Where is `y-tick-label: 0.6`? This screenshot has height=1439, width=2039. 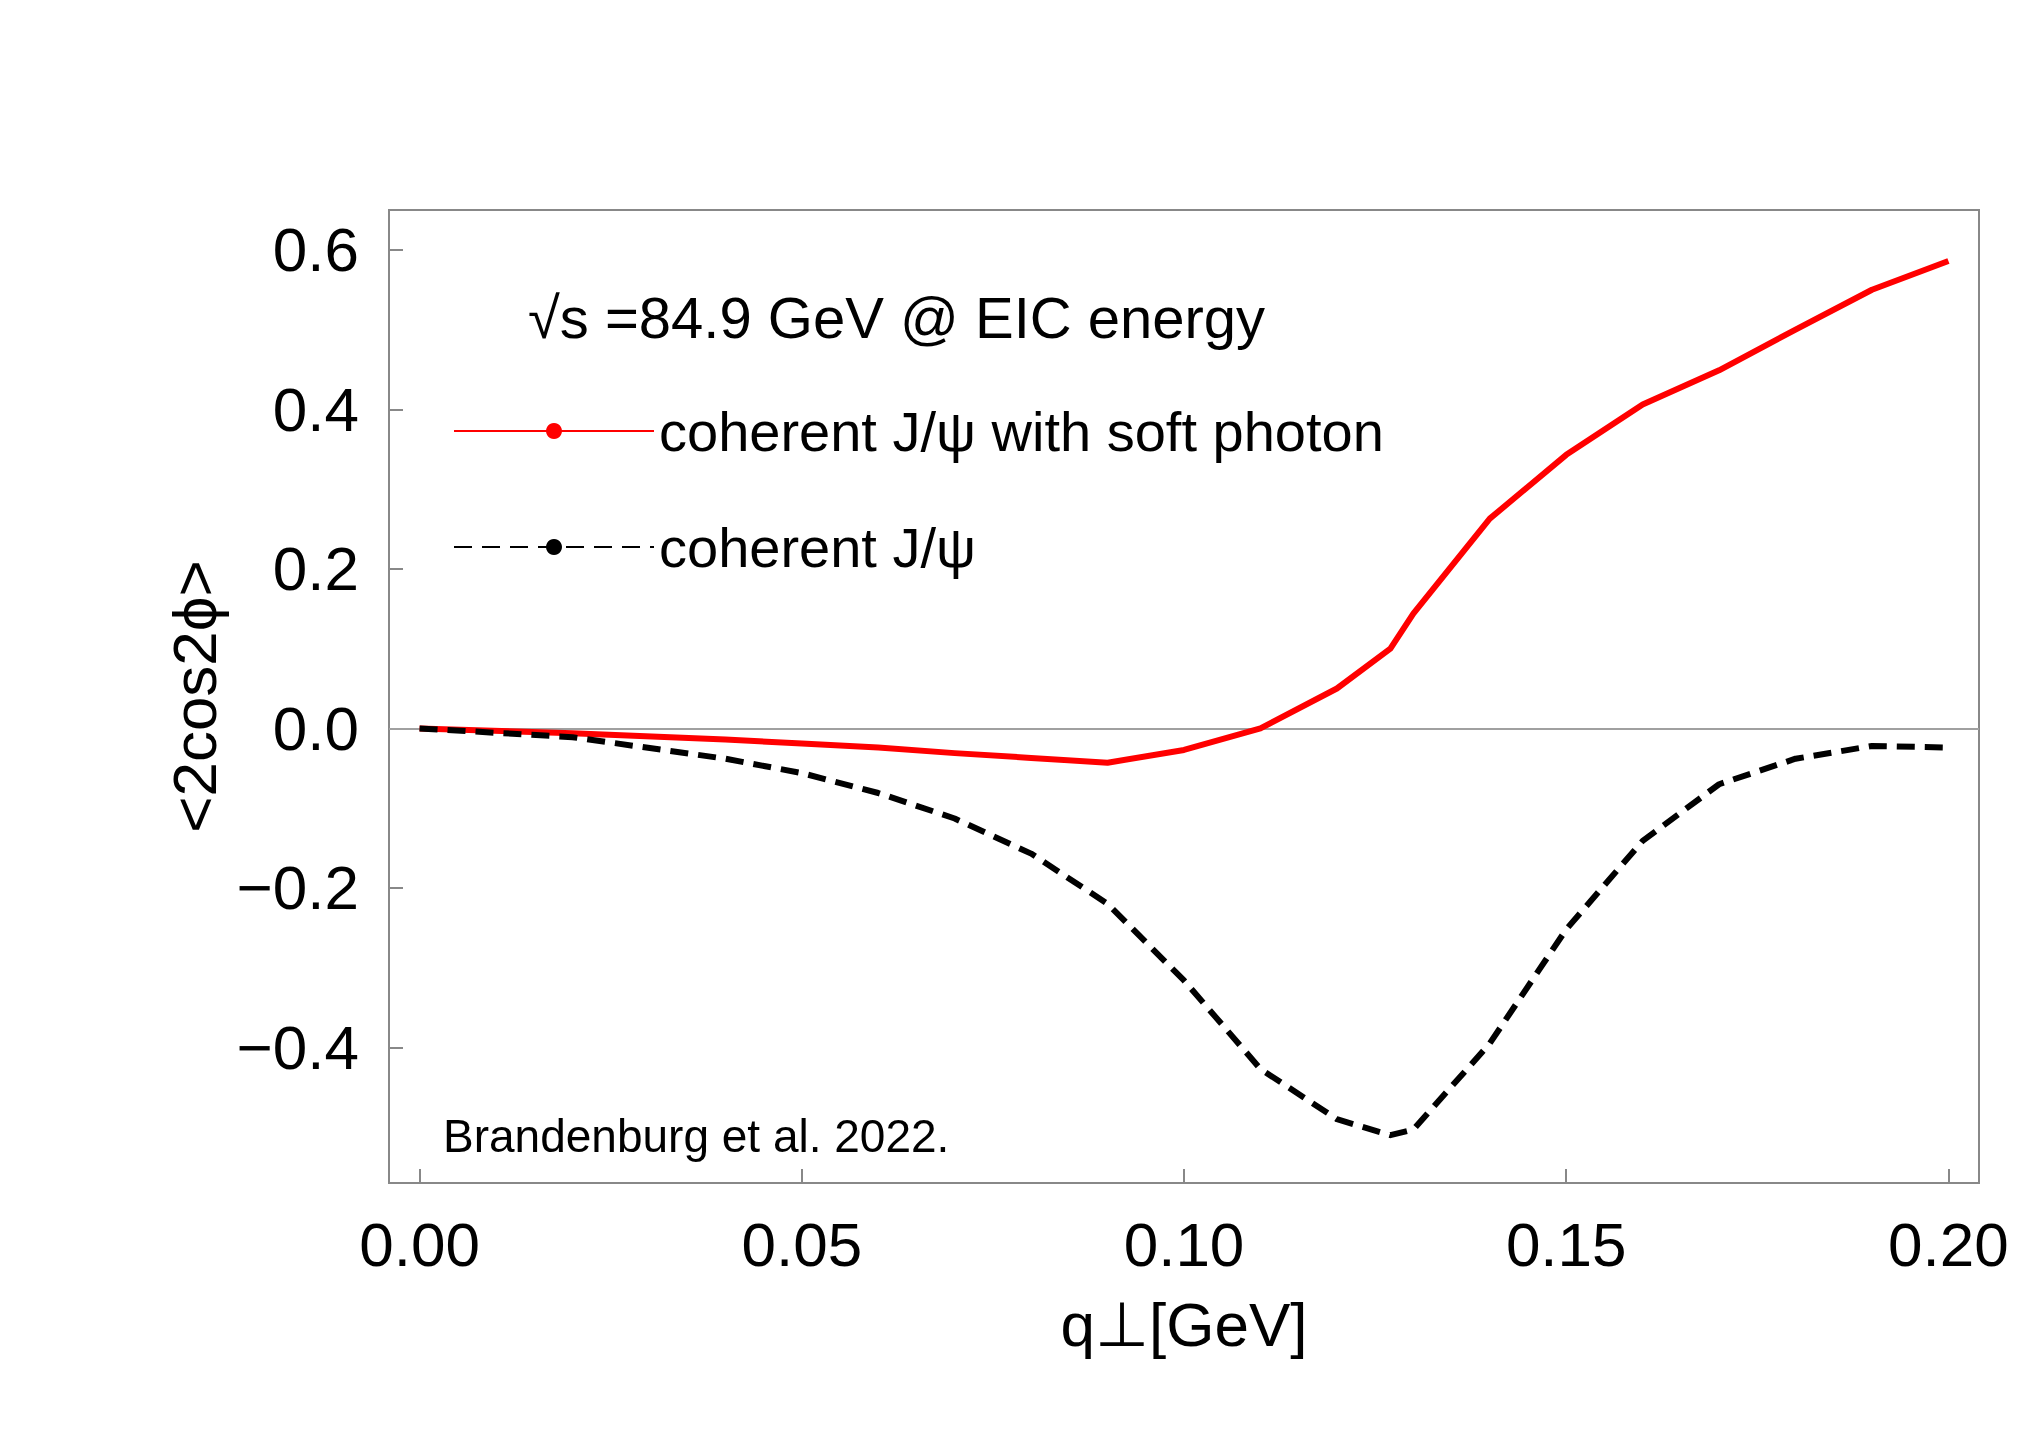 y-tick-label: 0.6 is located at coordinates (315, 250).